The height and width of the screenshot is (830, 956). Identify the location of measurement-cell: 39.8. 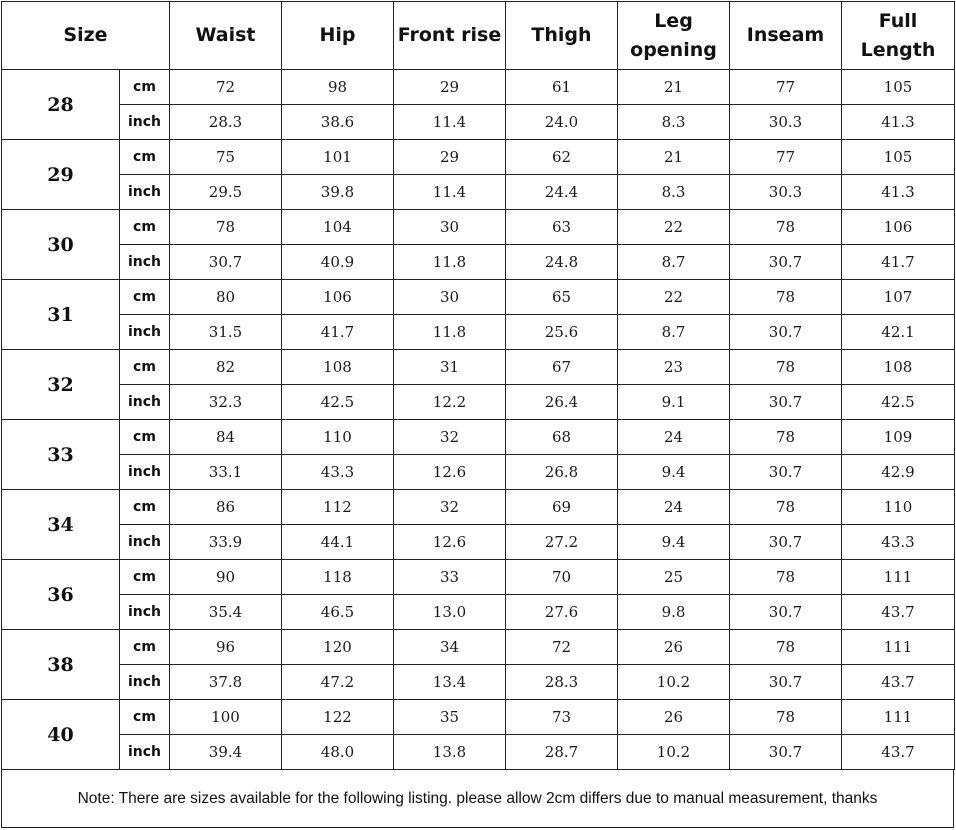
(337, 192).